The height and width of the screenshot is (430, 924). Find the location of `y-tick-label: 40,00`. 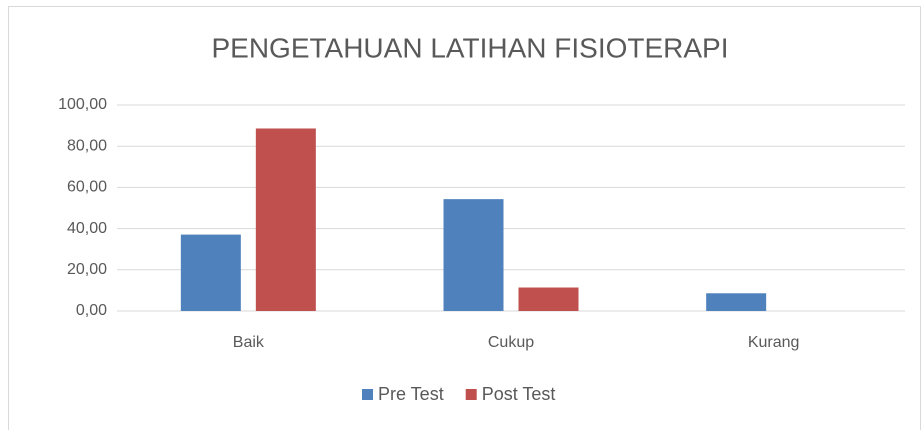

y-tick-label: 40,00 is located at coordinates (87, 228).